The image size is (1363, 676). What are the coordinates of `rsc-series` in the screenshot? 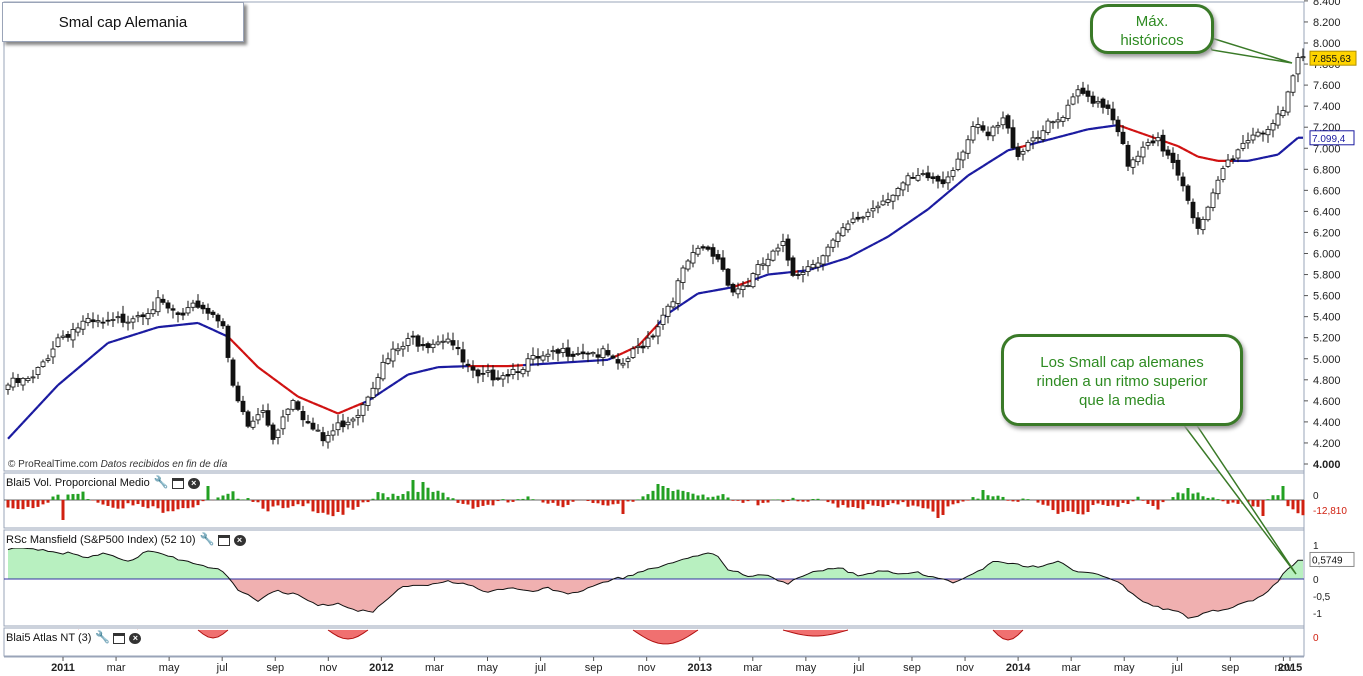 It's located at (654, 583).